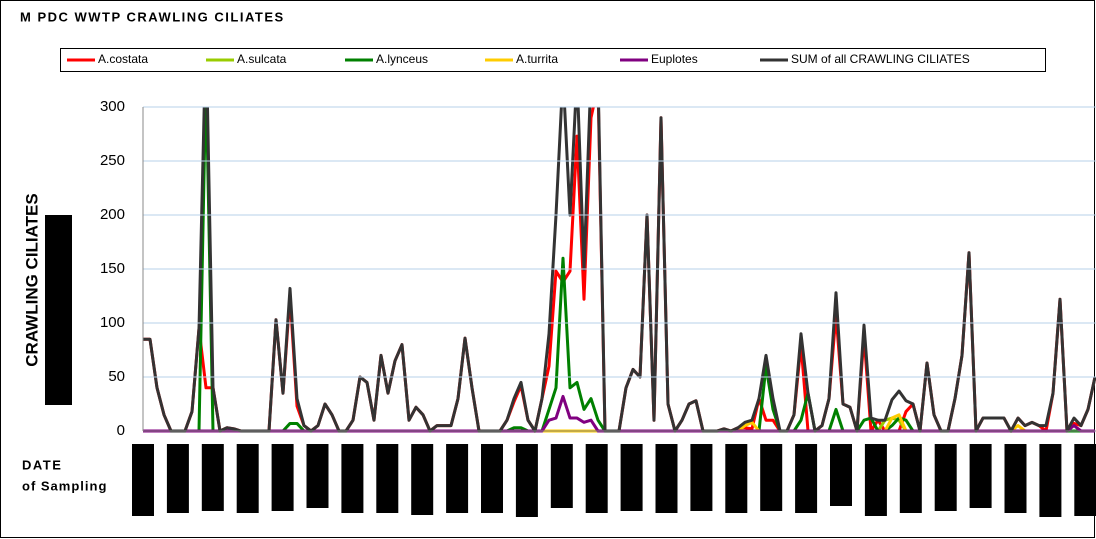  What do you see at coordinates (121, 430) in the screenshot?
I see `y-tick-label: 0` at bounding box center [121, 430].